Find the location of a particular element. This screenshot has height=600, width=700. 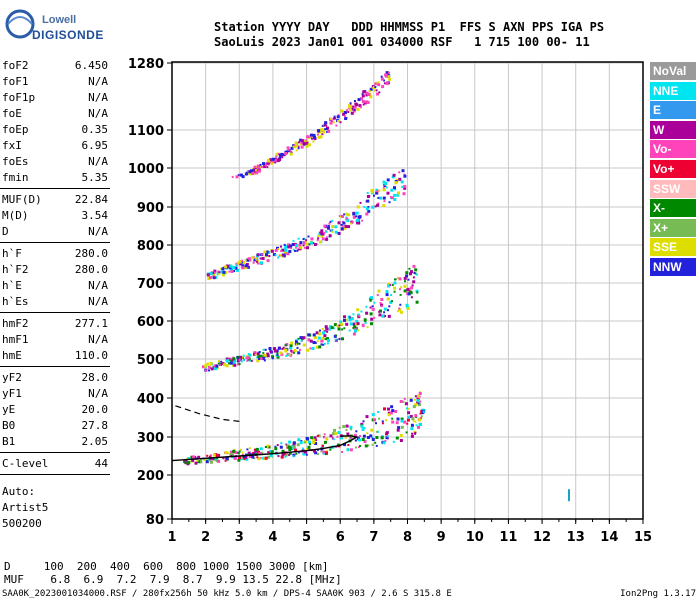

param-value: 3.54 is located at coordinates (95, 215).